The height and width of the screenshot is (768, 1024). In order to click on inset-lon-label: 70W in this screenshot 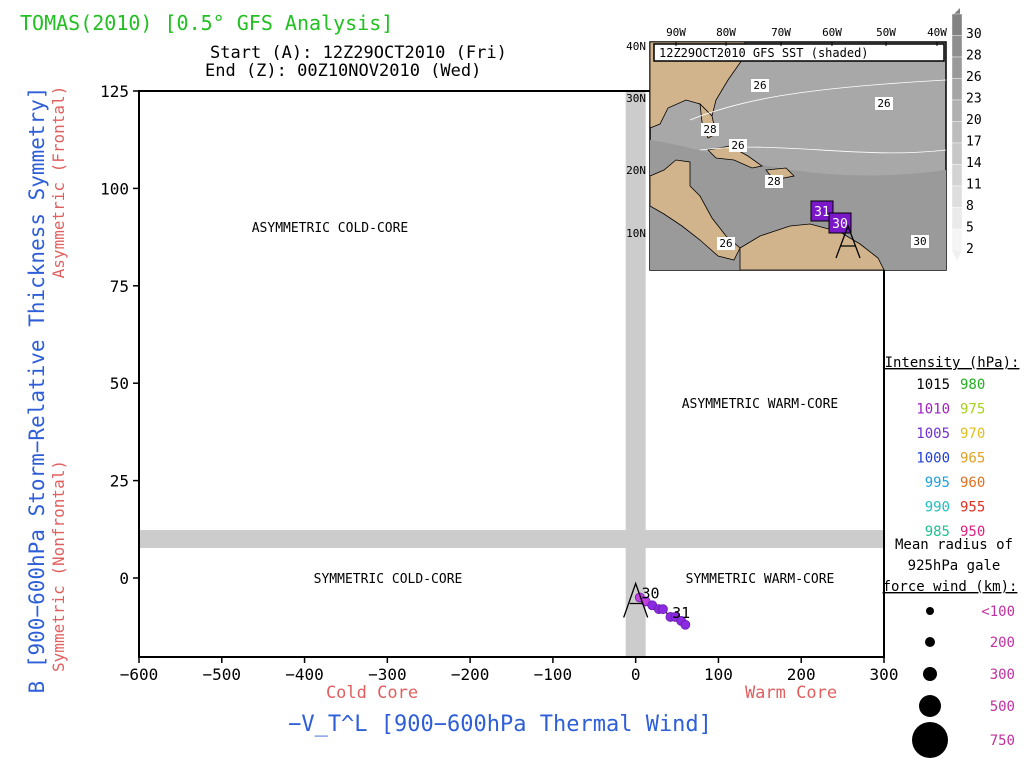, I will do `click(781, 32)`.